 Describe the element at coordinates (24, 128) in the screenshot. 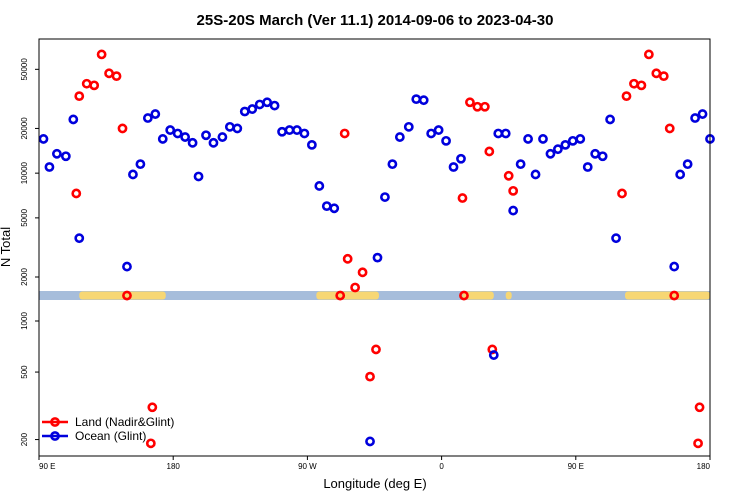

I see `y-tick-label: 20000` at that location.